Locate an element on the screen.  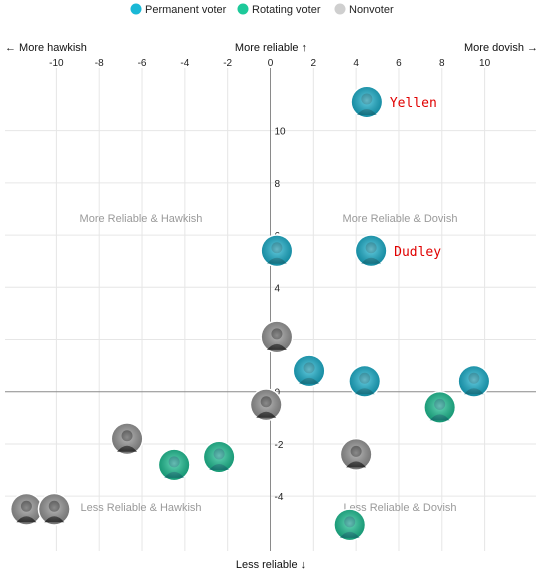
point-name-label: Dudley is located at coordinates (417, 252).